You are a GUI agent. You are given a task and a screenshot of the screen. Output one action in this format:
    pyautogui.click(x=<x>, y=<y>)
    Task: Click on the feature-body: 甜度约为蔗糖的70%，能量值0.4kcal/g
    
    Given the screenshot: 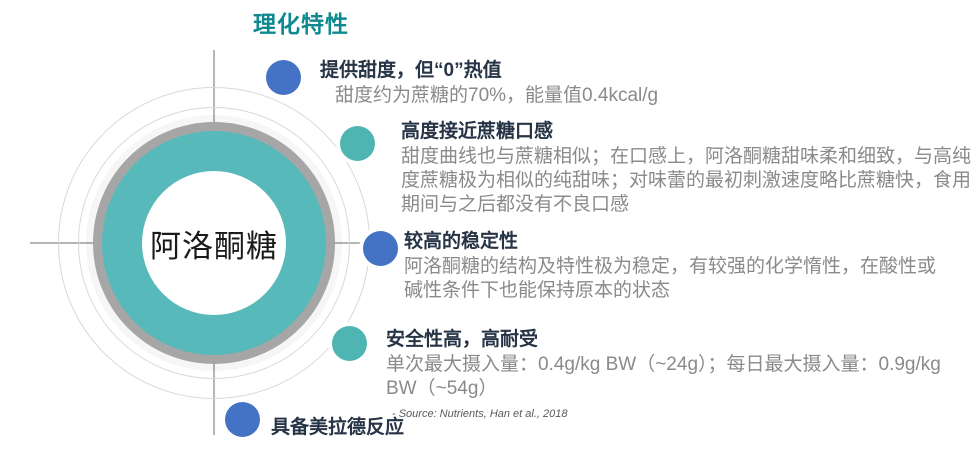 What is the action you would take?
    pyautogui.click(x=497, y=95)
    